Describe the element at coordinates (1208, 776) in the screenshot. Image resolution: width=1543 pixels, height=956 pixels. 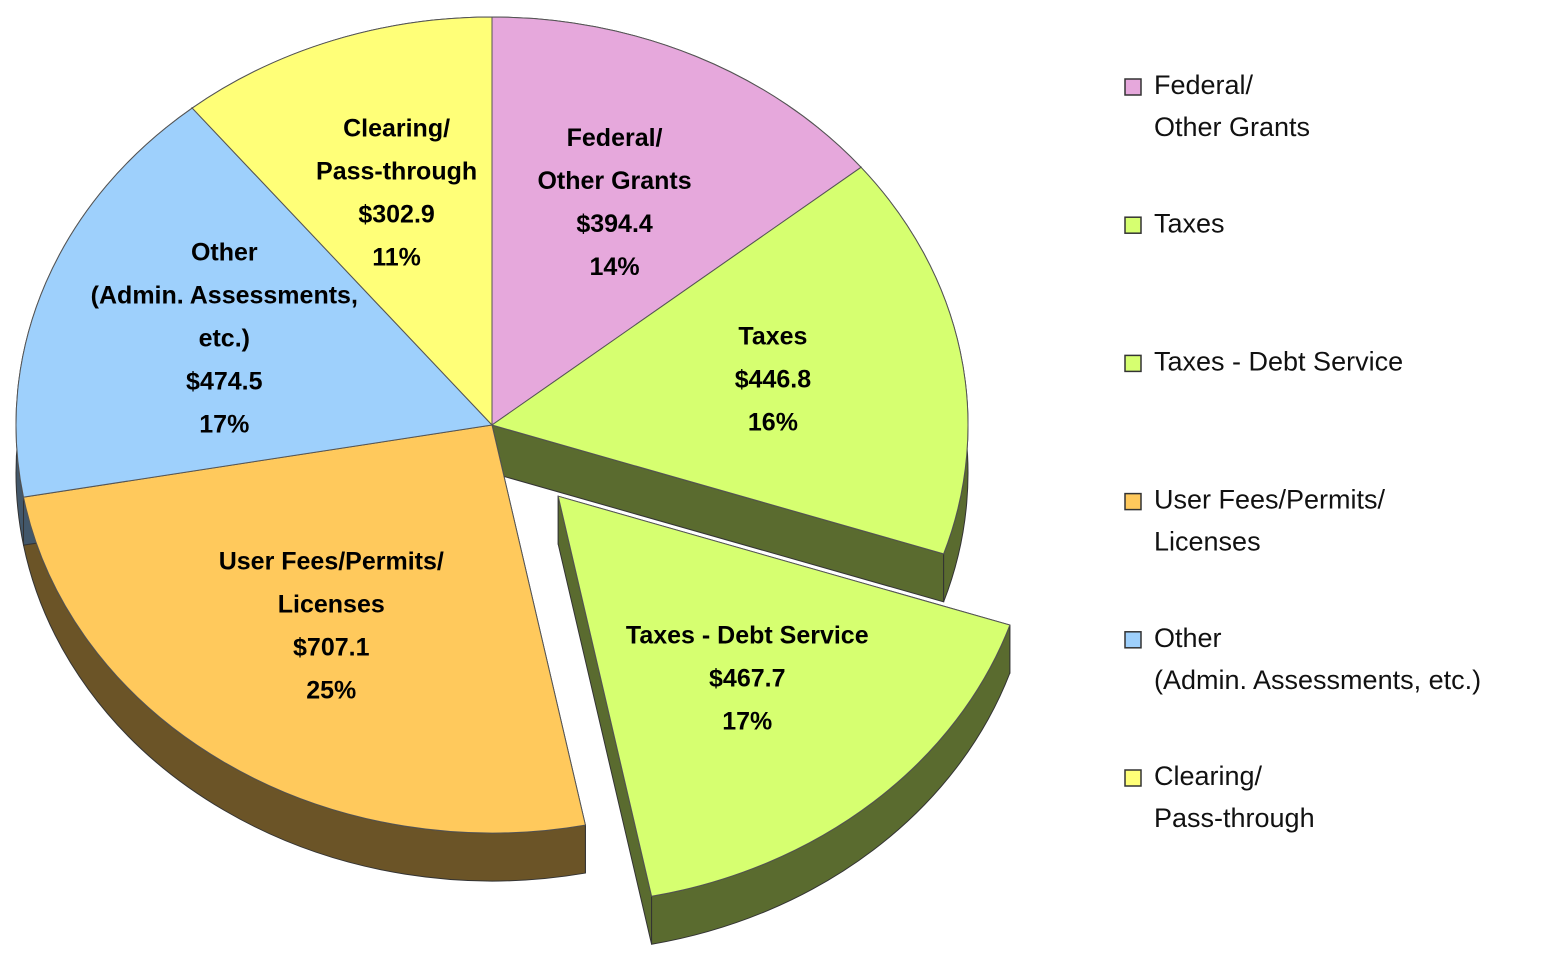
I see `legend-label: Clearing/` at that location.